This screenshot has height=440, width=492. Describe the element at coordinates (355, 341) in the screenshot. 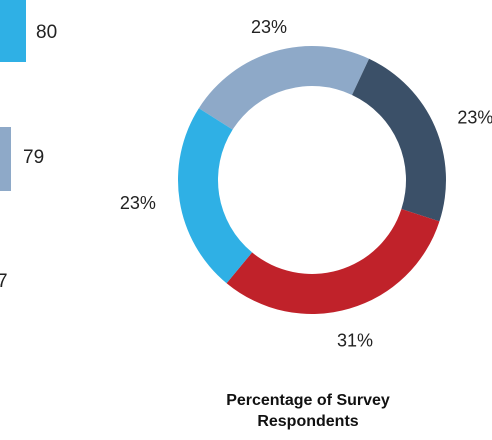

I see `donut-label-3: 31%` at that location.